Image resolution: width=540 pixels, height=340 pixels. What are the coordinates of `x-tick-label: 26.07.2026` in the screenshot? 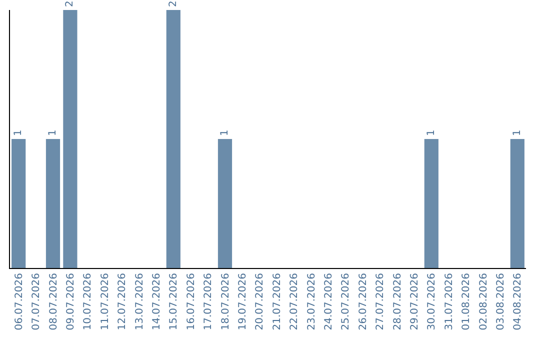 It's located at (363, 301).